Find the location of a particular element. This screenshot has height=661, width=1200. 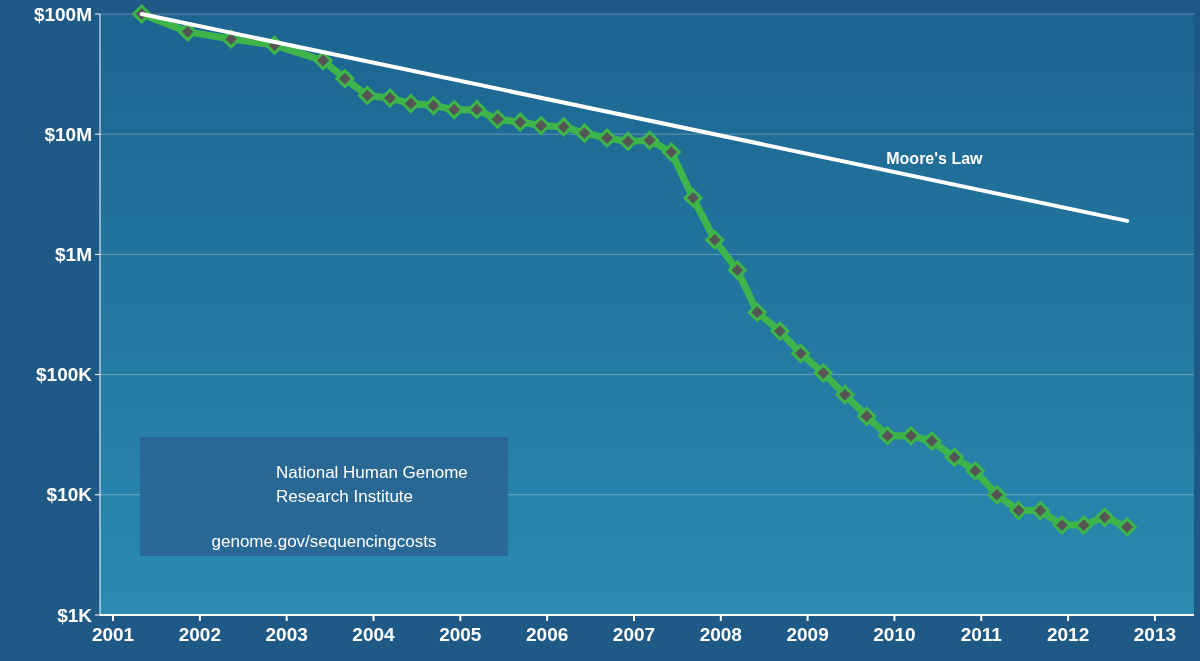

x-tick-label: 2007 is located at coordinates (634, 634).